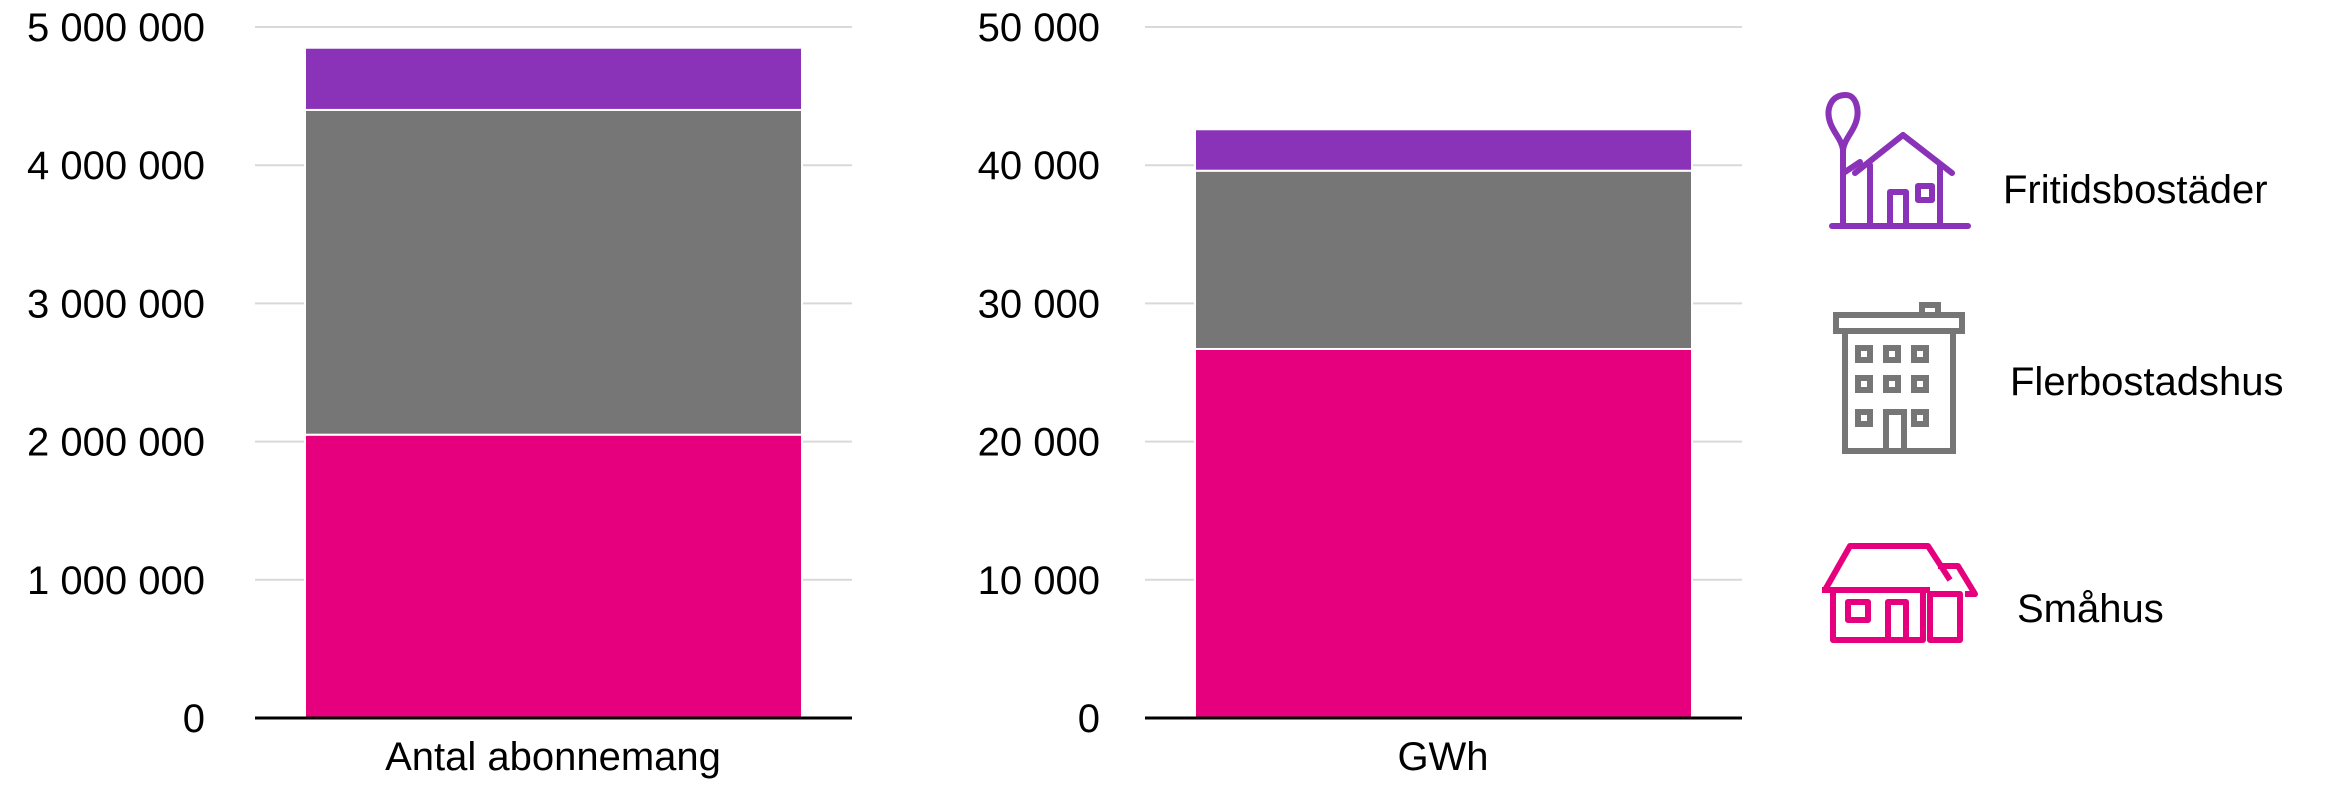 The width and height of the screenshot is (2328, 786). Describe the element at coordinates (1899, 378) in the screenshot. I see `apartment-building-icon` at that location.